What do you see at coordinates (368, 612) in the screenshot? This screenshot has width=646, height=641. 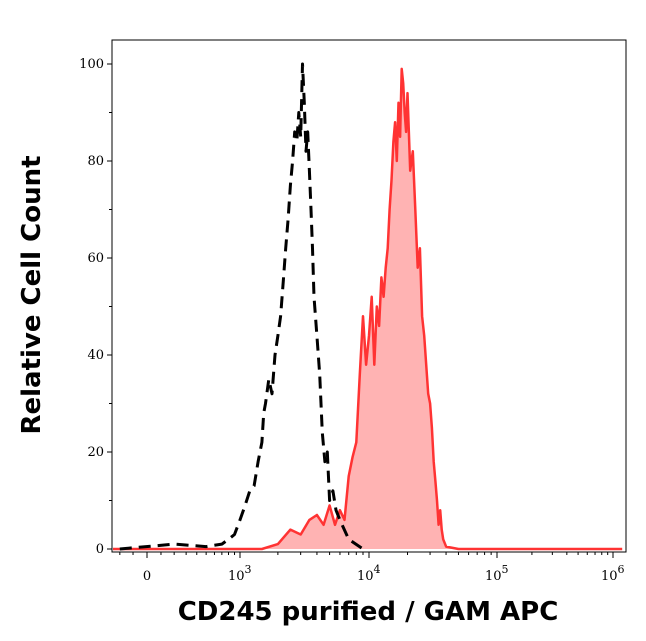 I see `x-axis-title: CD245 purified / GAM APC` at bounding box center [368, 612].